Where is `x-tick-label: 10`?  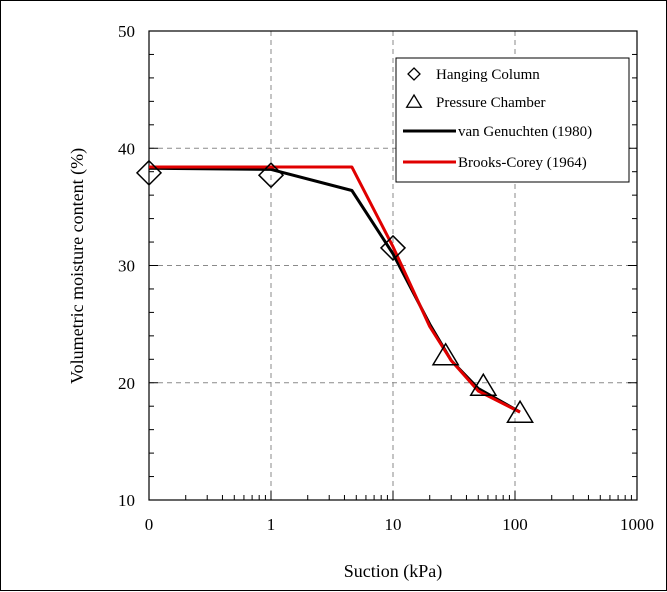
x-tick-label: 10 is located at coordinates (393, 524).